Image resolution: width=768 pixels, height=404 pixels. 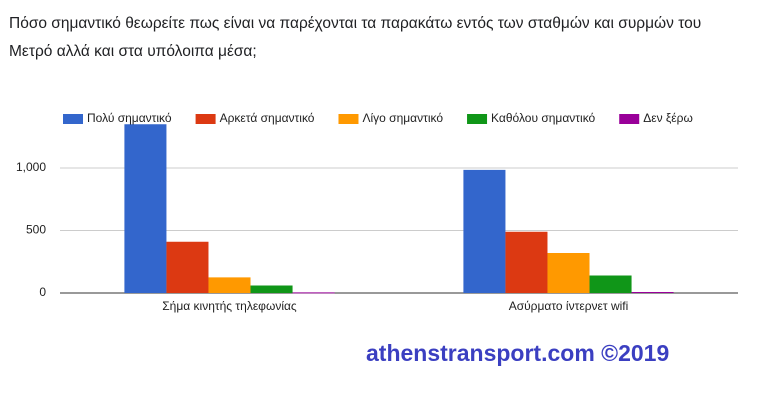 What do you see at coordinates (36, 230) in the screenshot?
I see `y-tick-label: 500` at bounding box center [36, 230].